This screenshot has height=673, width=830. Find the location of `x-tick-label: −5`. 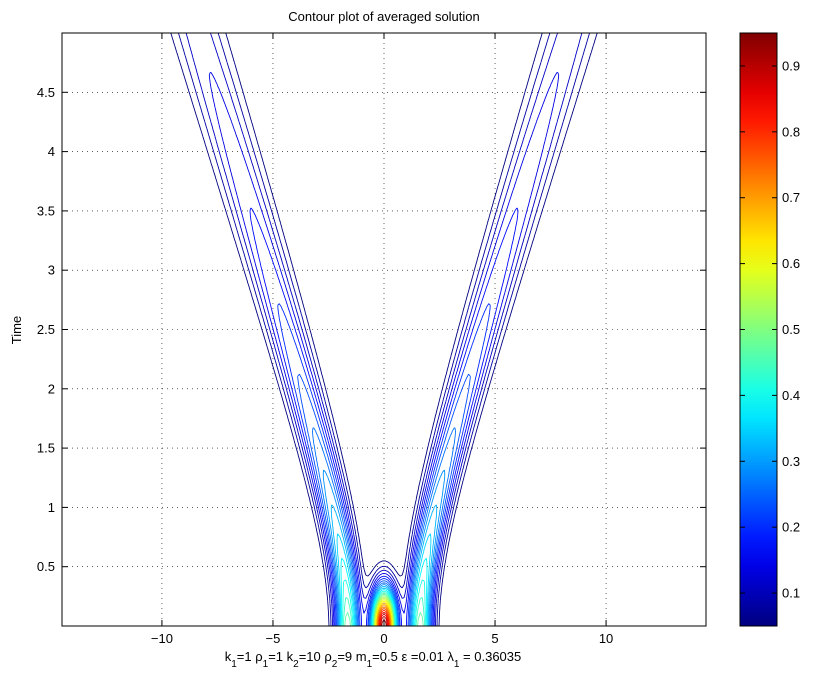

x-tick-label: −5 is located at coordinates (273, 638).